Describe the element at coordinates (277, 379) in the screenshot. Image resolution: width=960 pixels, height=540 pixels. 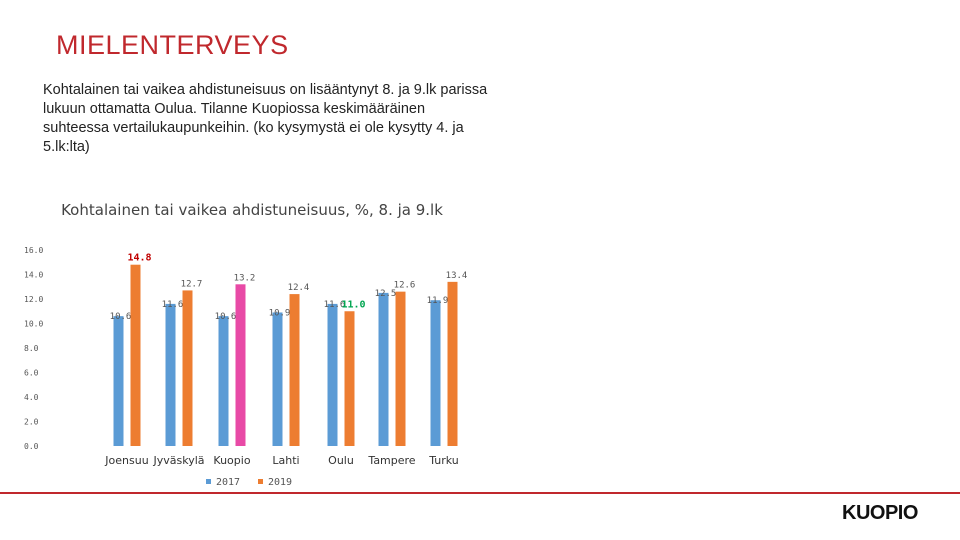
I see `bar-2017-lahti` at that location.